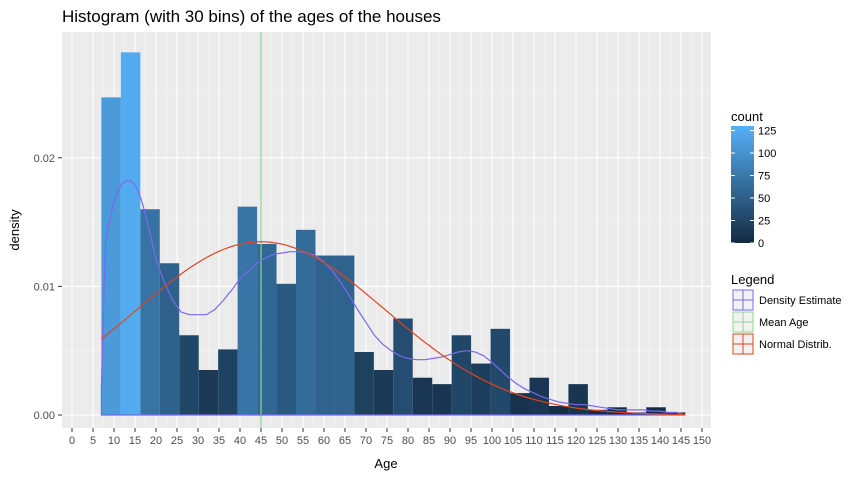 The height and width of the screenshot is (480, 864). What do you see at coordinates (767, 154) in the screenshot?
I see `colorbar-tick-label: 100` at bounding box center [767, 154].